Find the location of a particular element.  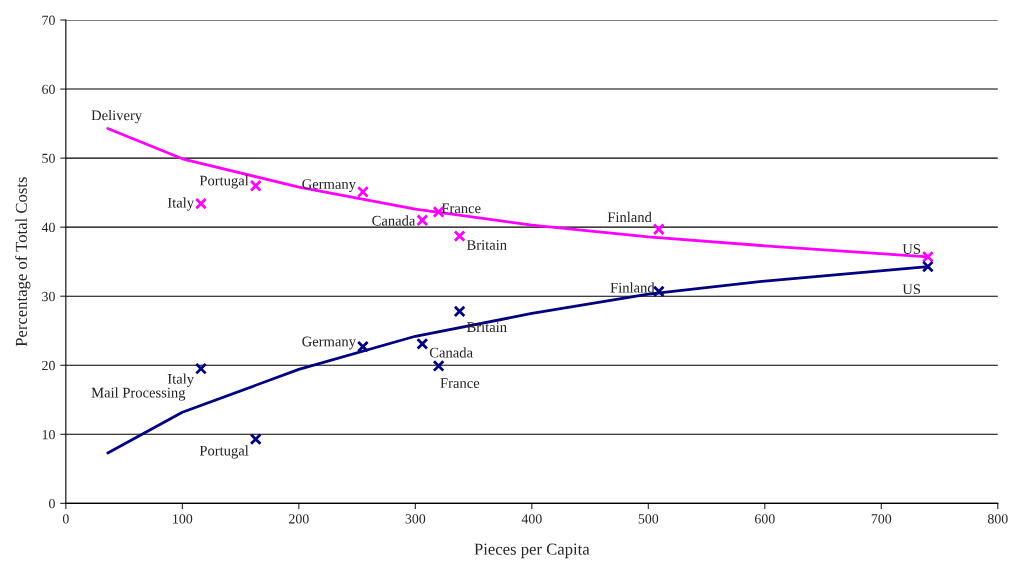

x-tick-label: 700 is located at coordinates (881, 519).